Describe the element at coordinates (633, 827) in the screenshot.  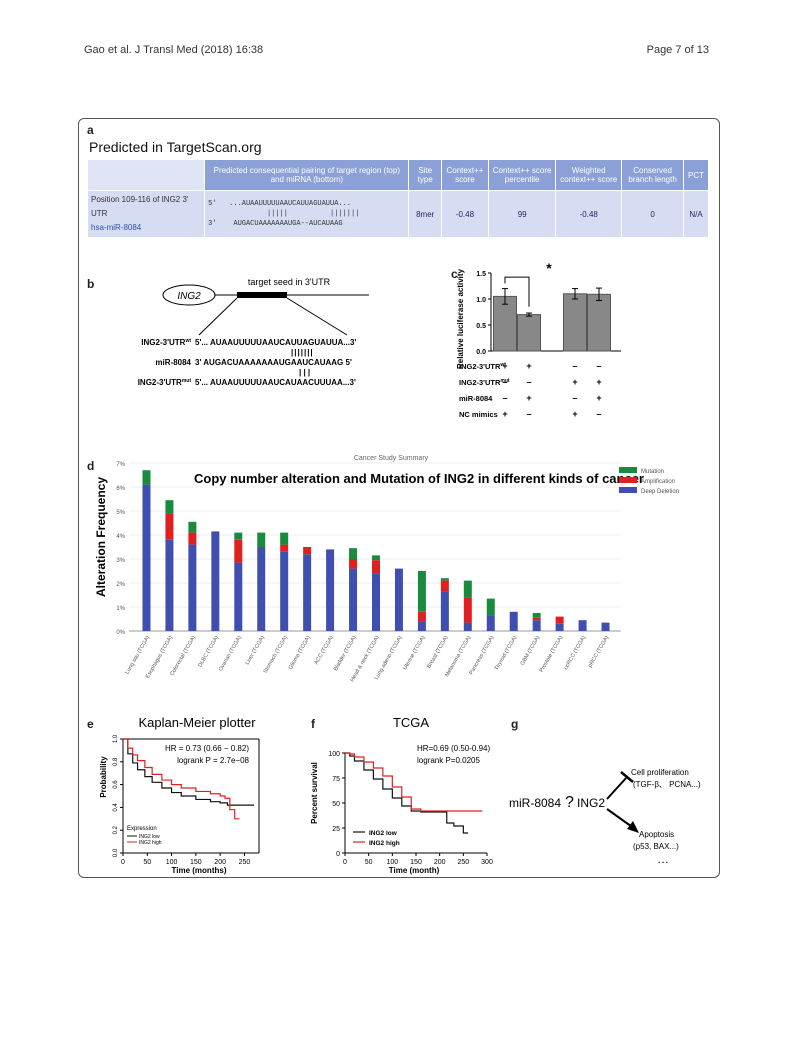
I see `promote-arrowhead` at that location.